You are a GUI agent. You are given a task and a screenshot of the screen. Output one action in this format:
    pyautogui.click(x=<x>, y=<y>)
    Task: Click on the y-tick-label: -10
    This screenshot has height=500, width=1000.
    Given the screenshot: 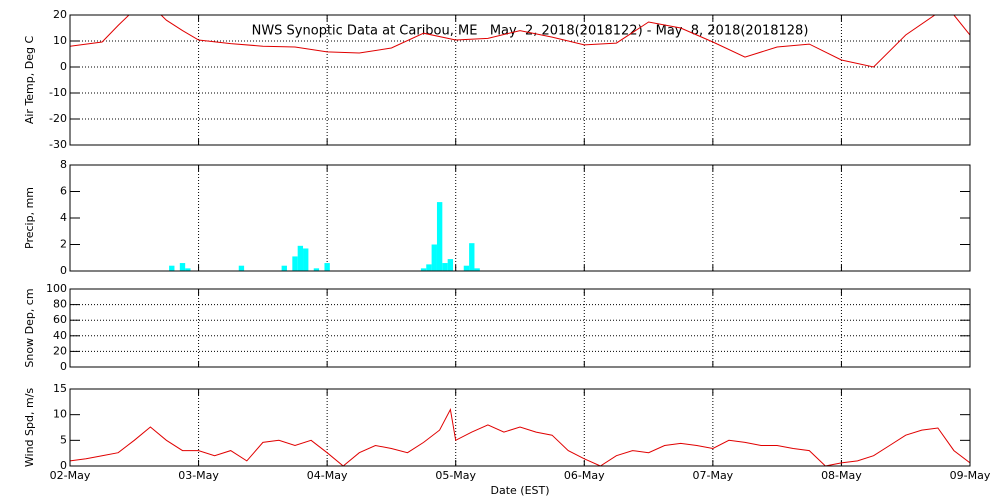 What is the action you would take?
    pyautogui.click(x=58, y=92)
    